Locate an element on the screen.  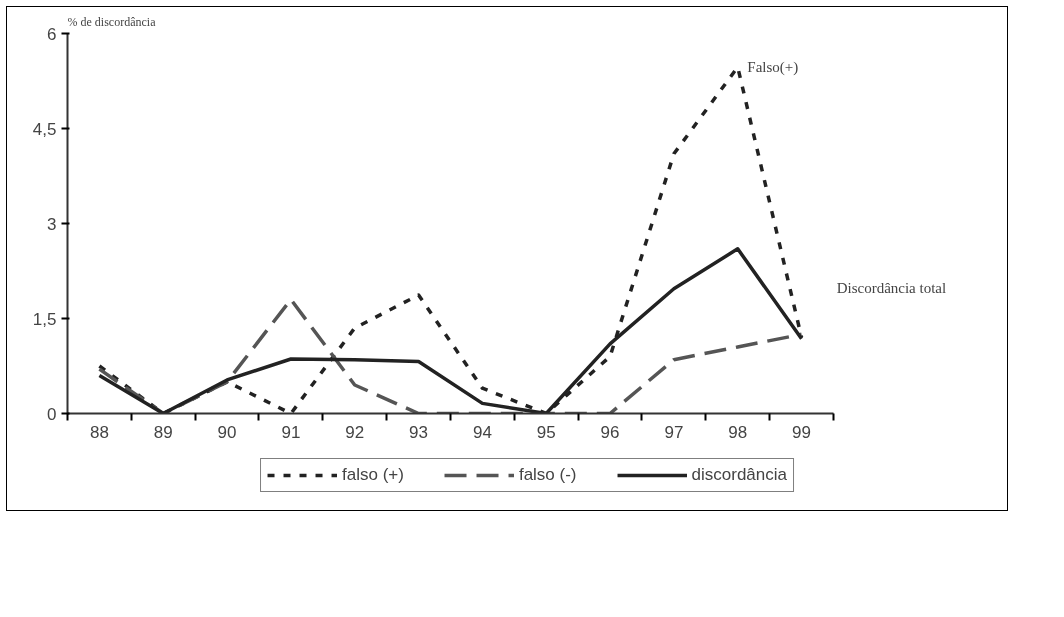
x-tick-label: 95 is located at coordinates (546, 432).